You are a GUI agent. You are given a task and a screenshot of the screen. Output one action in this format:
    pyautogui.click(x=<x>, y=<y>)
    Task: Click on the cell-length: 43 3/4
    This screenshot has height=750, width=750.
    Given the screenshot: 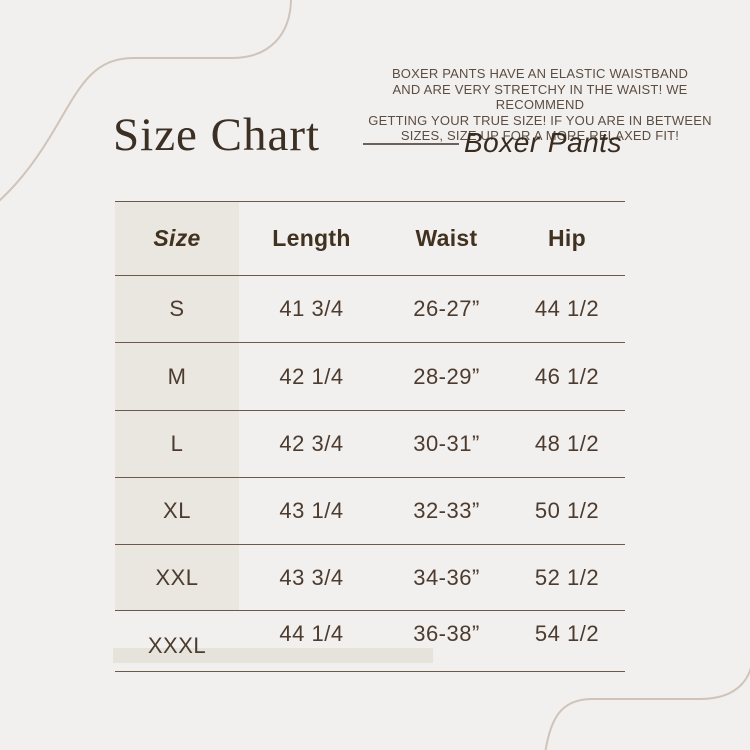 What is the action you would take?
    pyautogui.click(x=311, y=577)
    